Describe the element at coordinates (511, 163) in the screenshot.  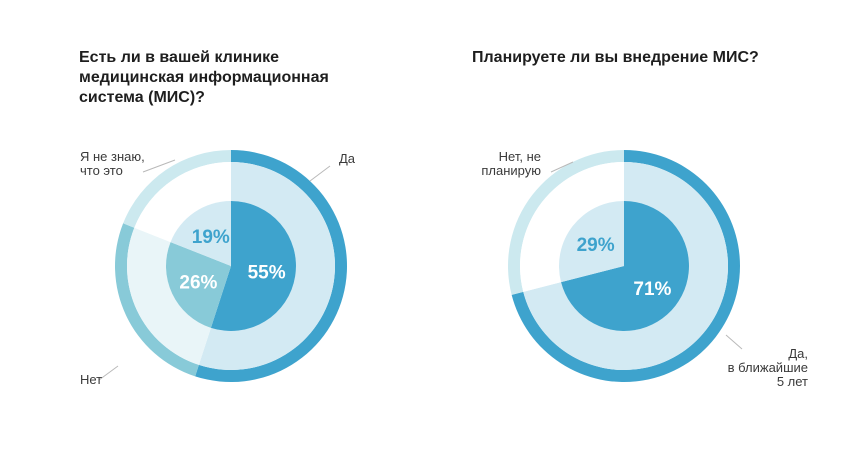
I see `slice-category-label: Нет, не планирую` at that location.